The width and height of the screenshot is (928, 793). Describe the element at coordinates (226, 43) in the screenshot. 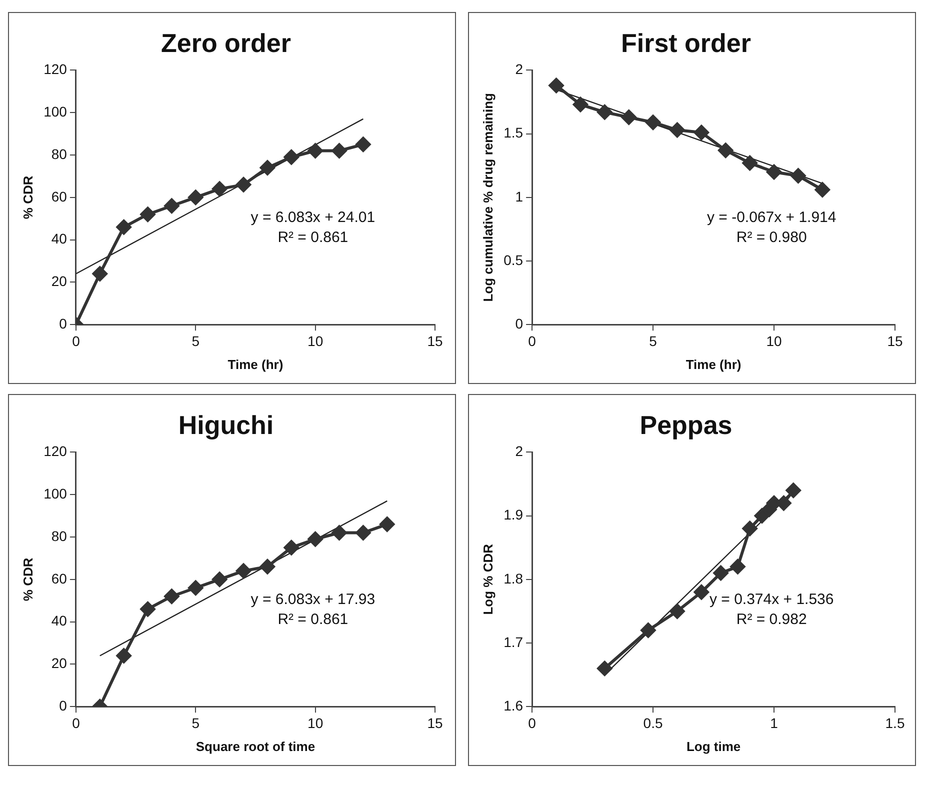

I see `chart-title: Zero order` at that location.